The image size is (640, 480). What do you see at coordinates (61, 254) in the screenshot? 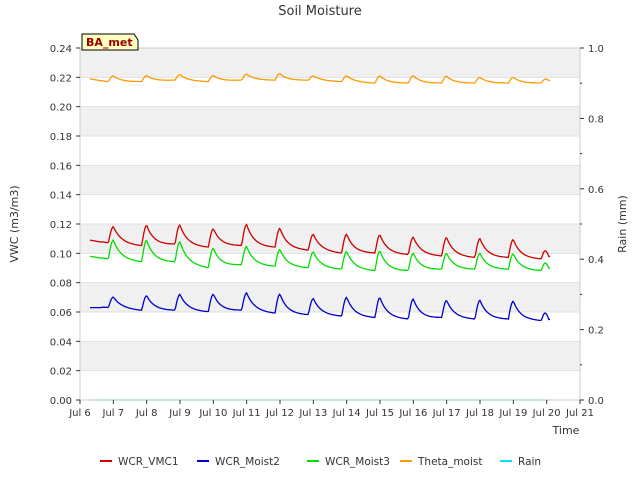
I see `y-tick-label: 0.10` at bounding box center [61, 254].